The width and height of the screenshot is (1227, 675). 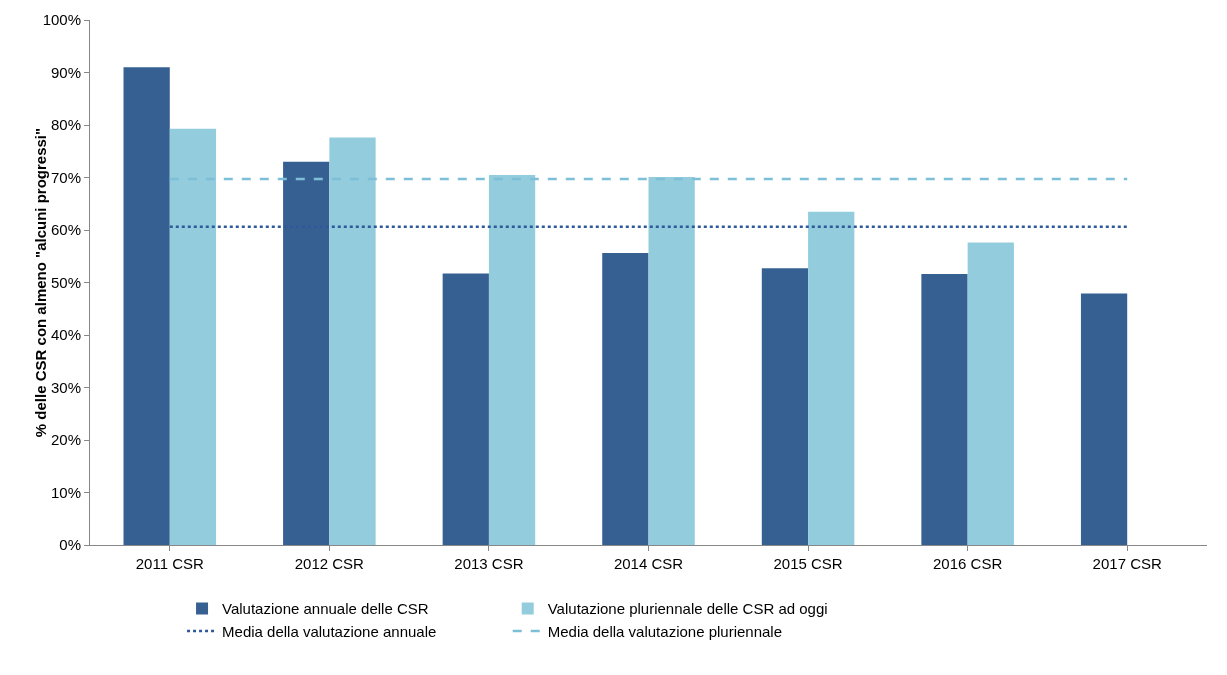 I want to click on x-tick-label: 2014 CSR, so click(x=648, y=563).